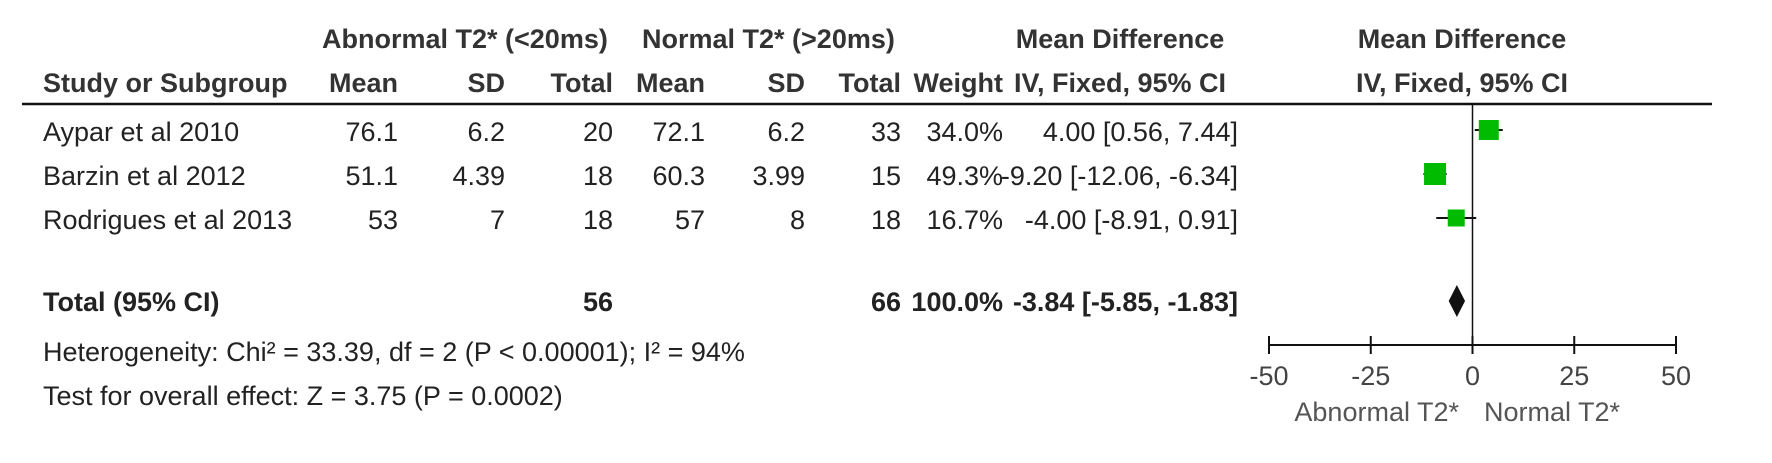  Describe the element at coordinates (797, 220) in the screenshot. I see `sd2-cell: 8` at that location.